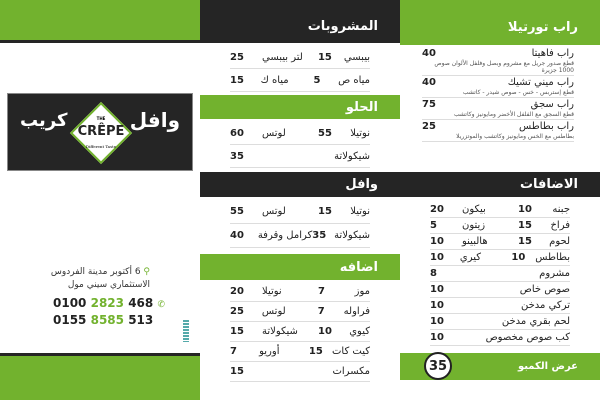  Describe the element at coordinates (300, 21) in the screenshot. I see `drinks-header: المشروبات` at that location.